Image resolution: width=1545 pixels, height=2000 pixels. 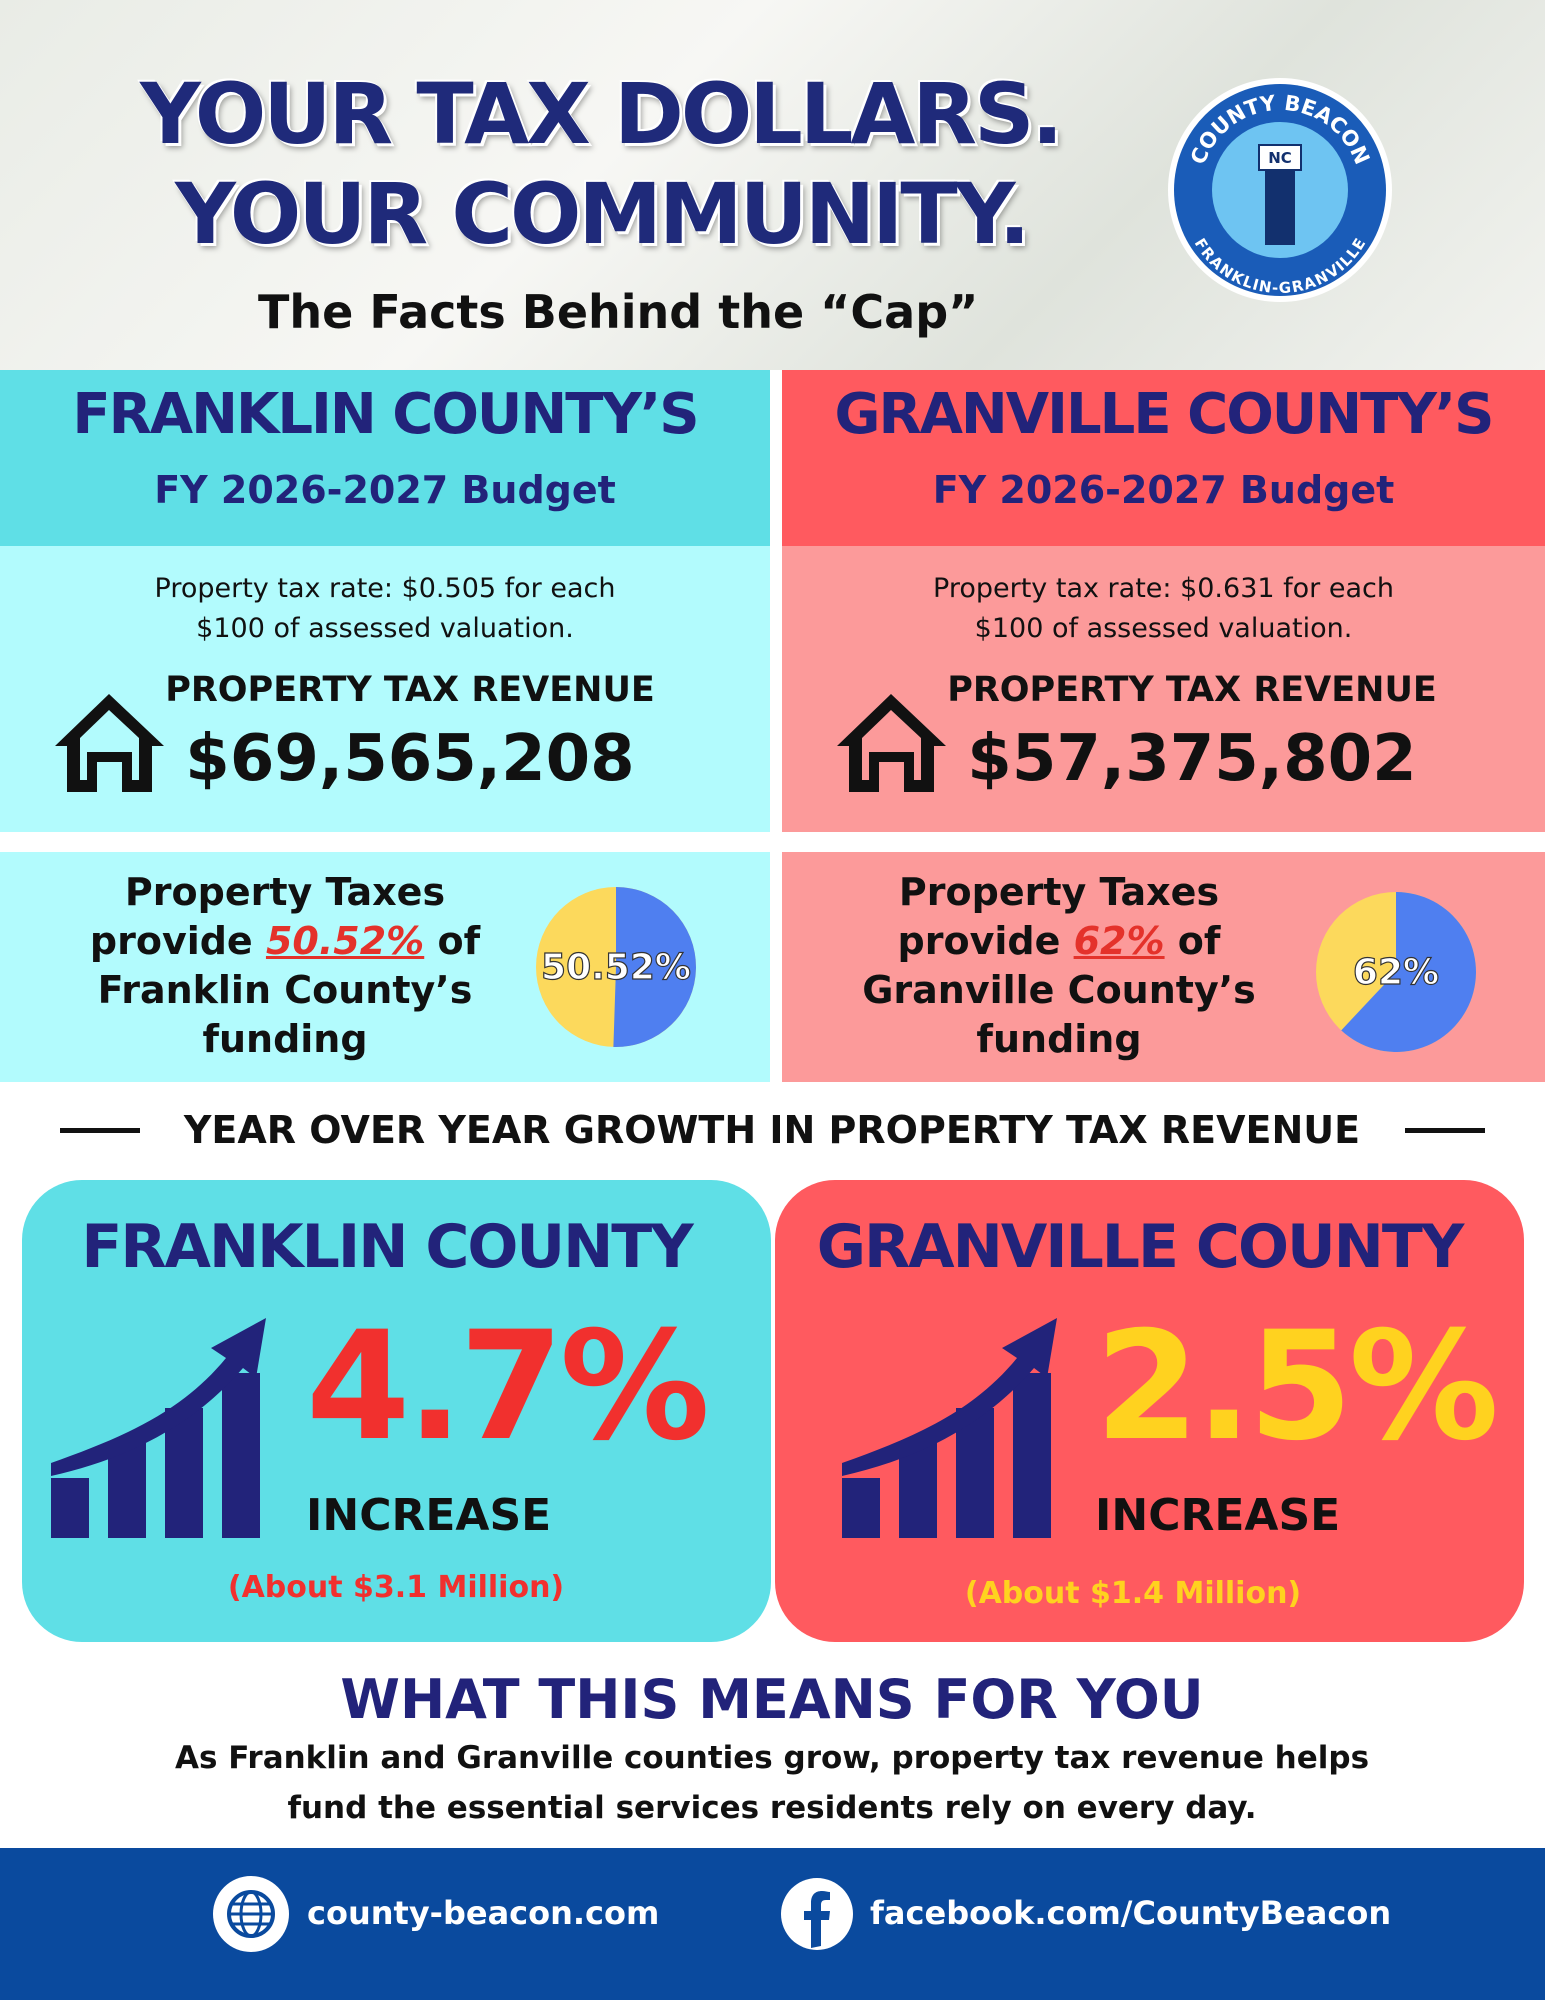 I want to click on county-heading: GRANVILLE COUNTY’S, so click(x=1164, y=414).